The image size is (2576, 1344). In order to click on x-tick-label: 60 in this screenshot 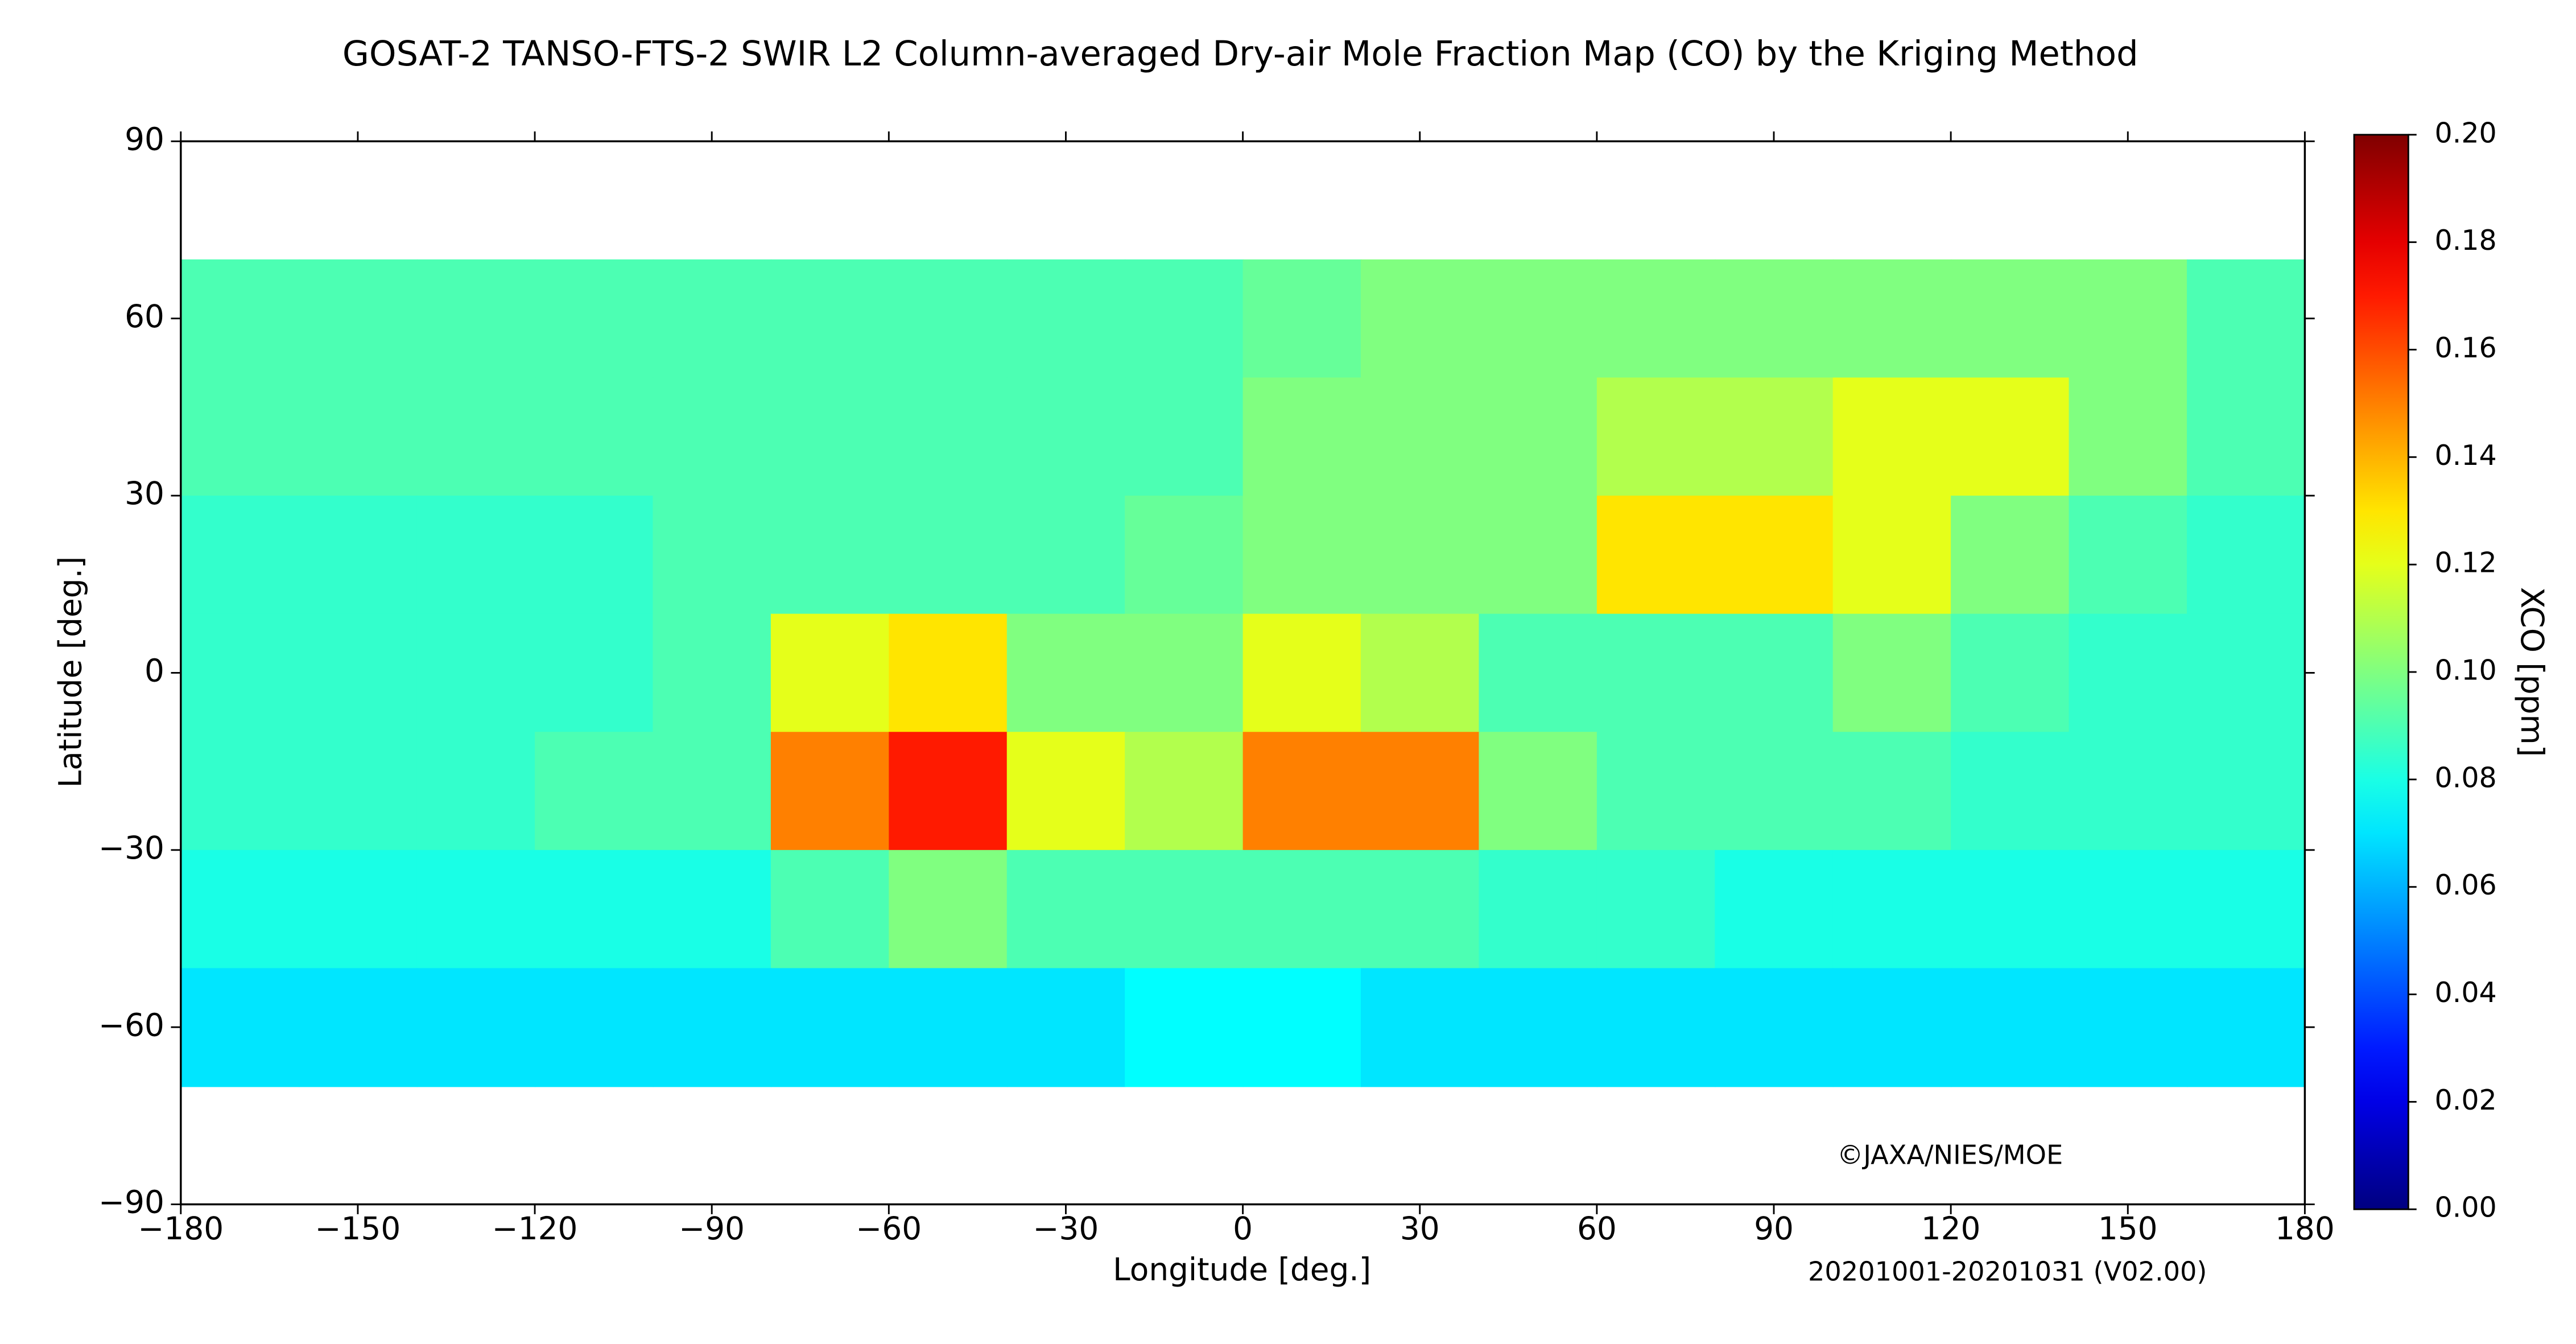, I will do `click(1597, 1228)`.